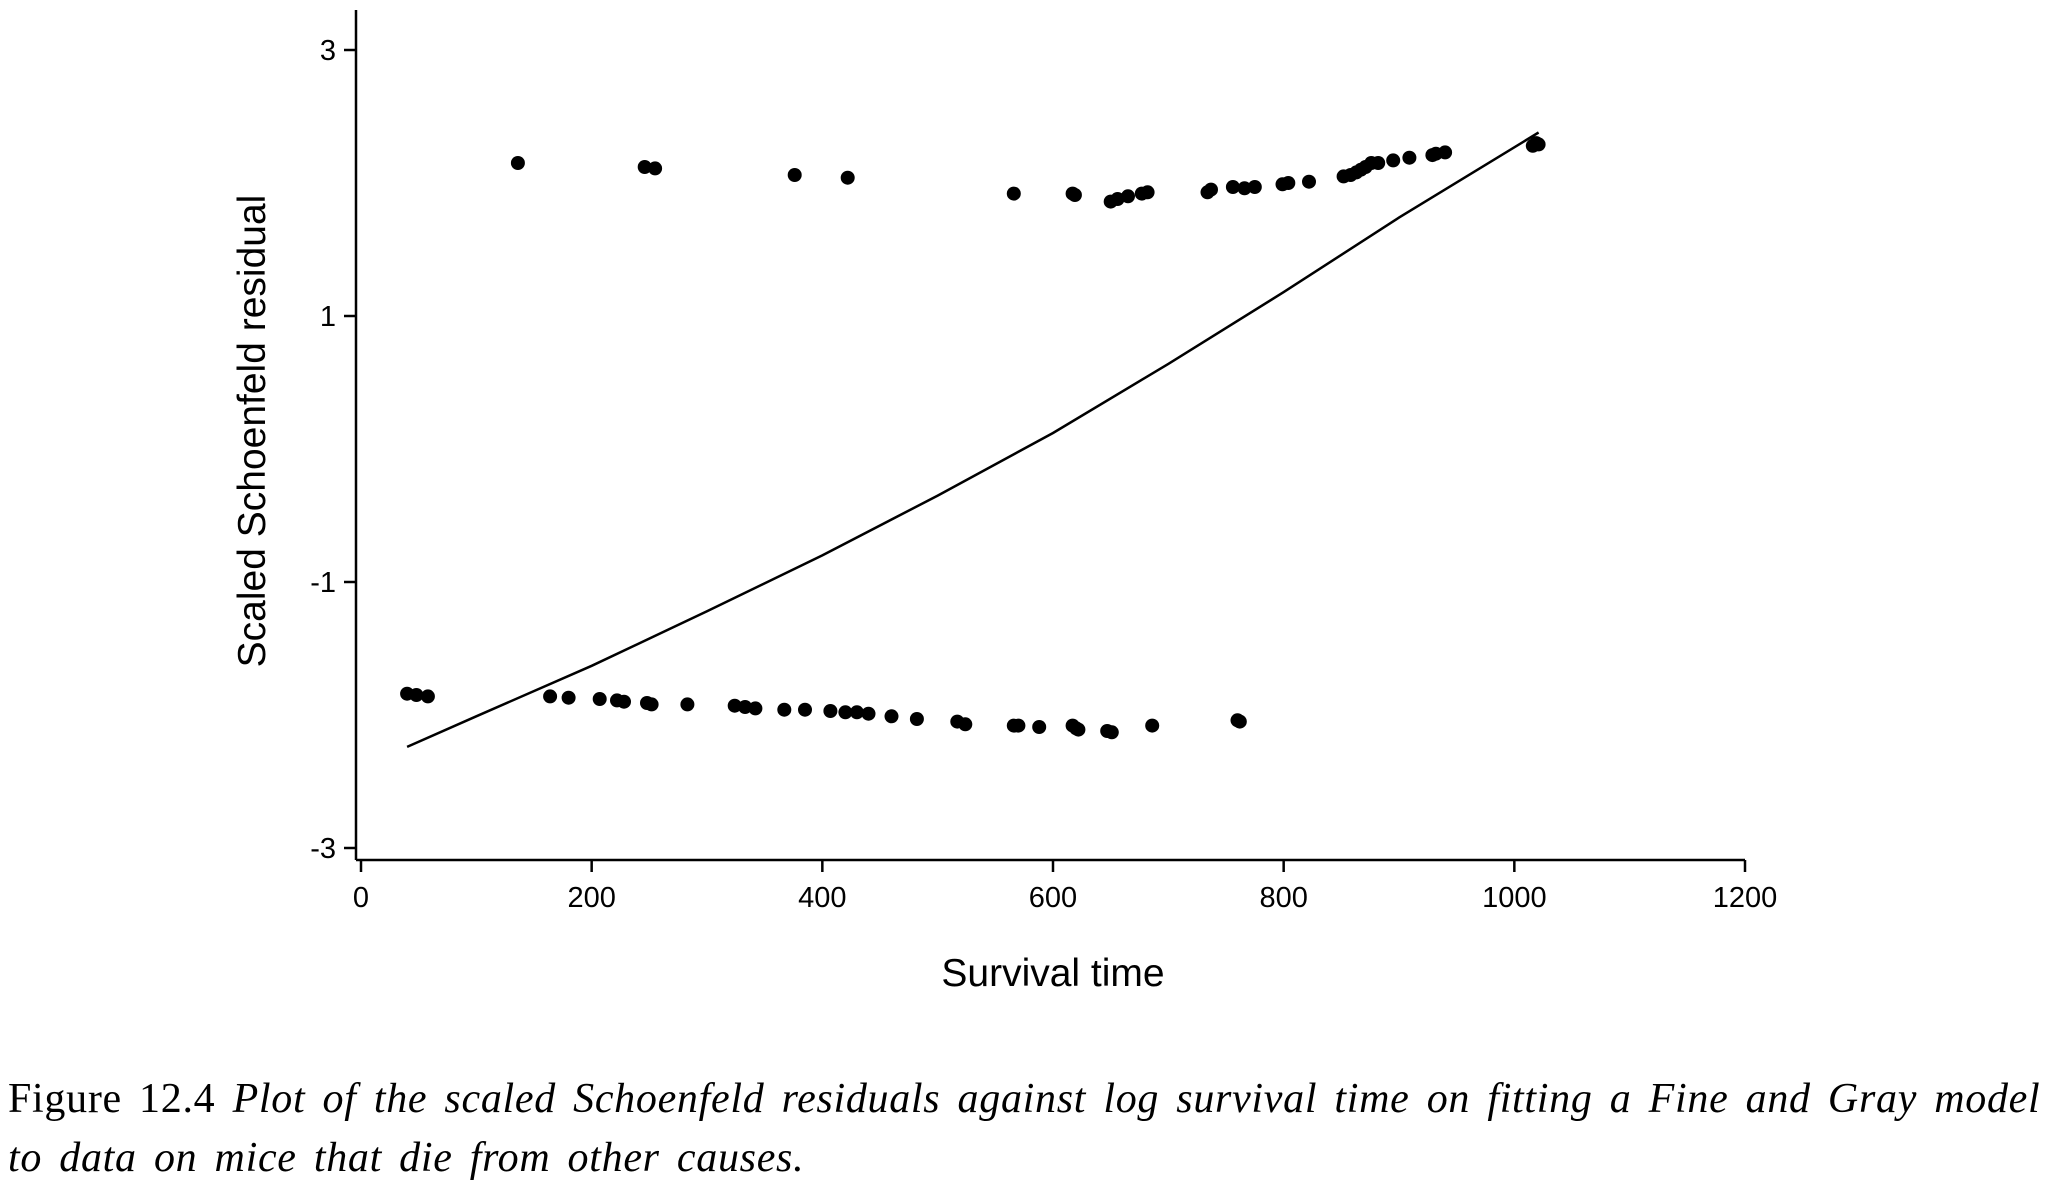 This screenshot has height=1188, width=2060. I want to click on caption-label: Figure 12.4, so click(112, 1099).